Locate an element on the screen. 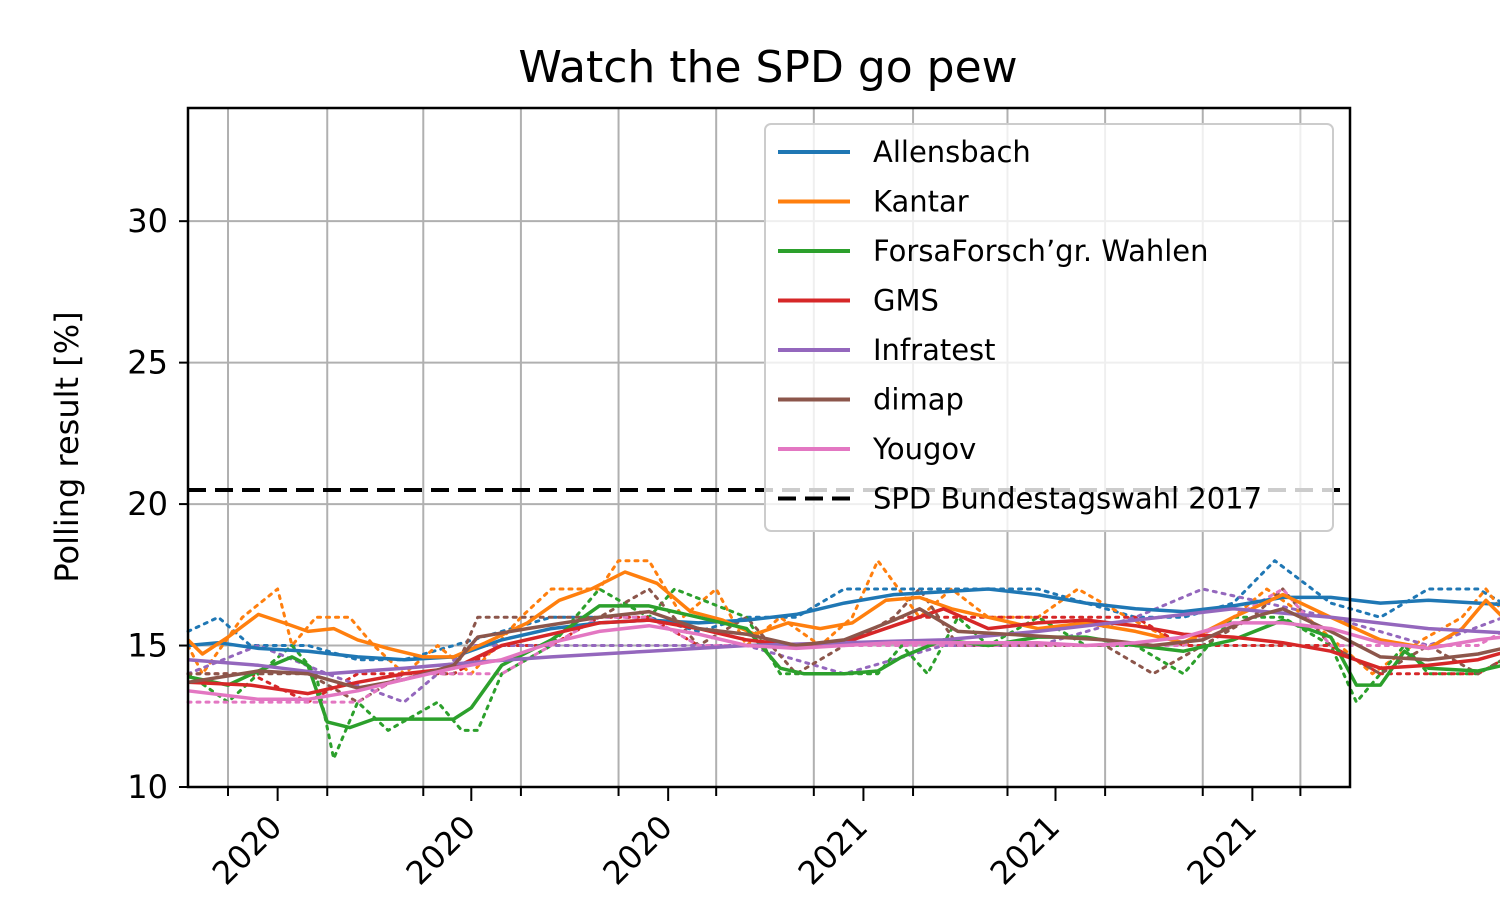  y-tick-label: 20 is located at coordinates (147, 504).